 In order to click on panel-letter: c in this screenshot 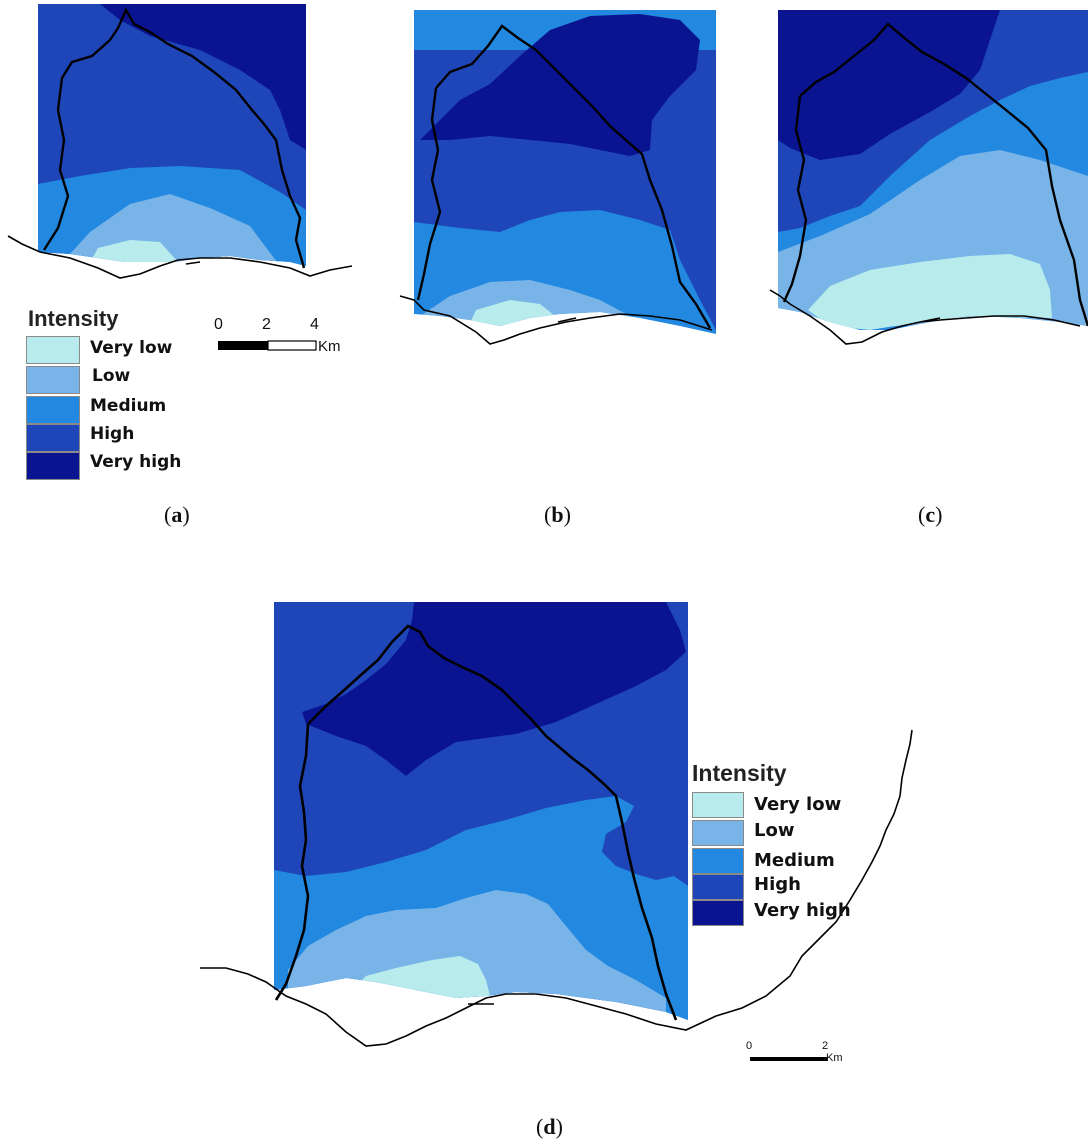, I will do `click(930, 514)`.